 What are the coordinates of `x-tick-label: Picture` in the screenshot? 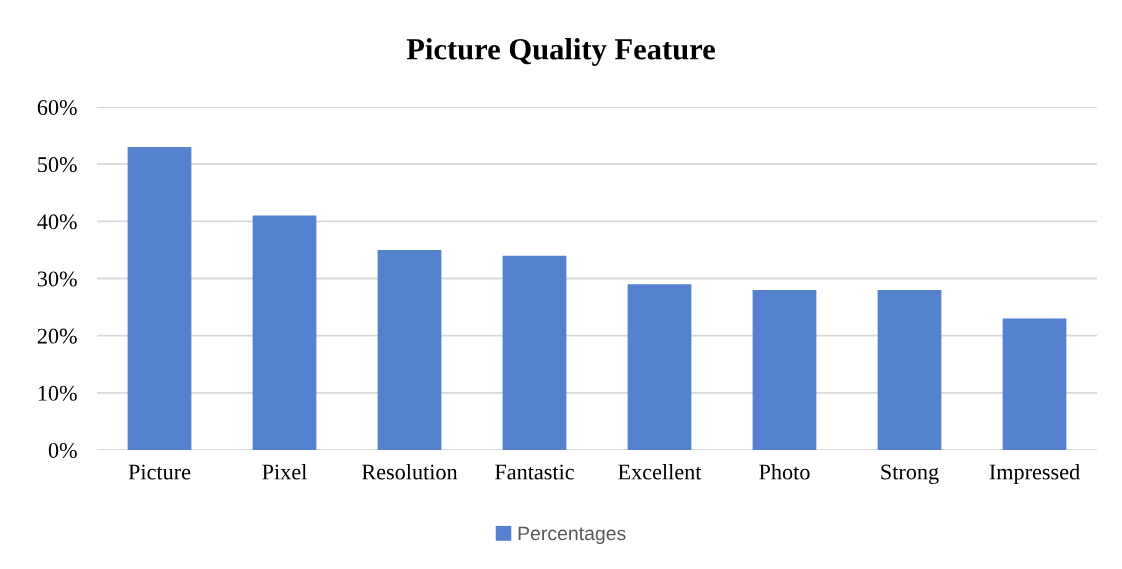 It's located at (159, 472).